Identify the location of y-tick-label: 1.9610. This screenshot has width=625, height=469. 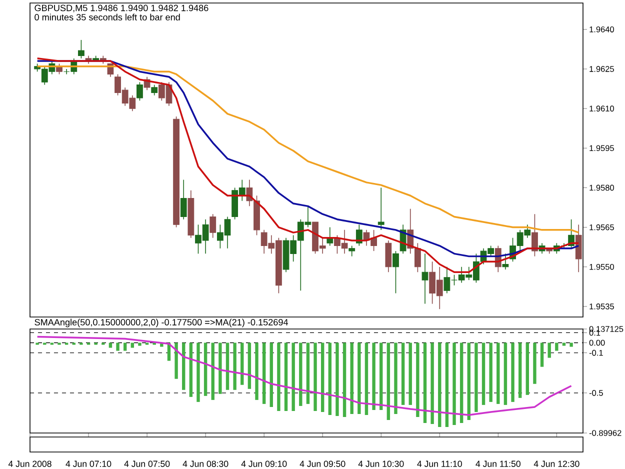
(602, 109).